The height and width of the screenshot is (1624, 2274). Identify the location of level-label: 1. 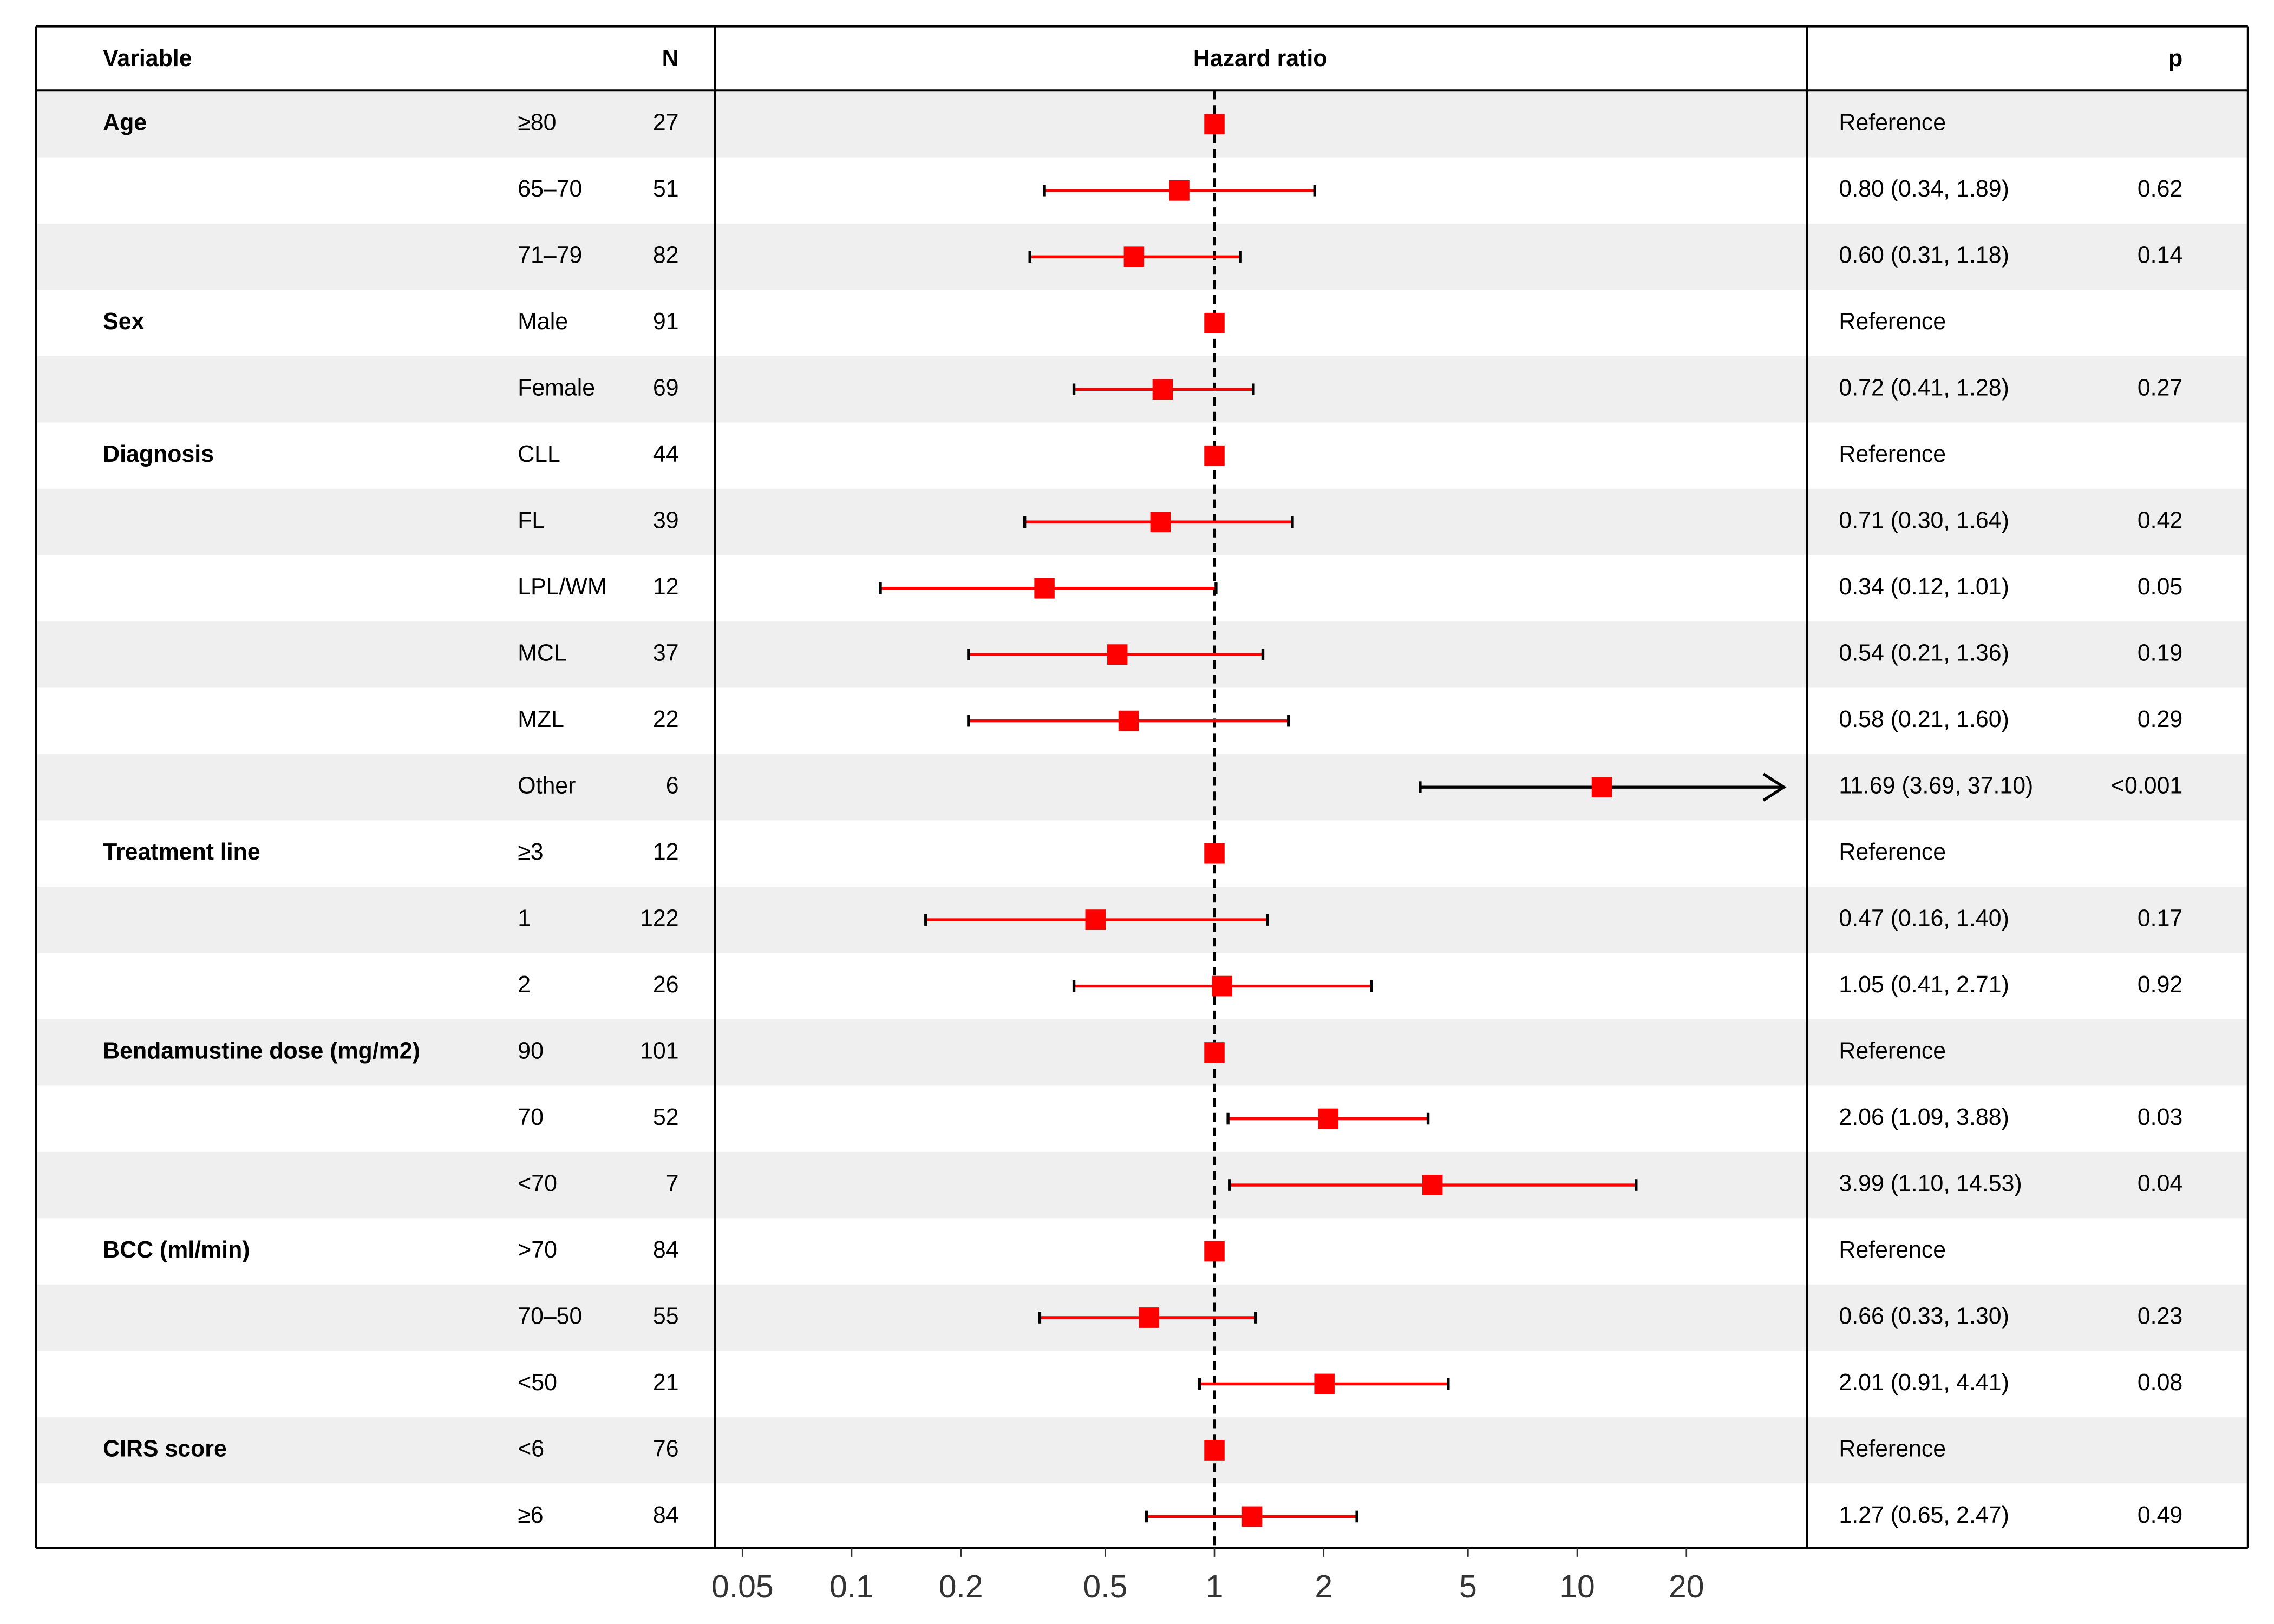
(524, 918).